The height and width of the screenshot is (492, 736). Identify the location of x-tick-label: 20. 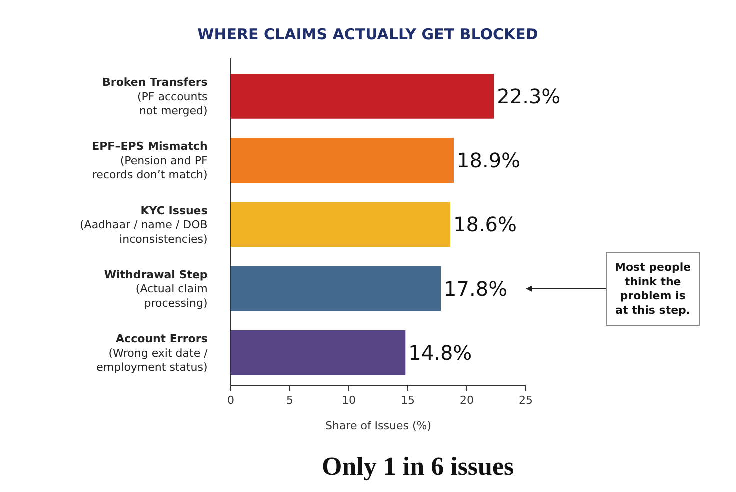
(467, 401).